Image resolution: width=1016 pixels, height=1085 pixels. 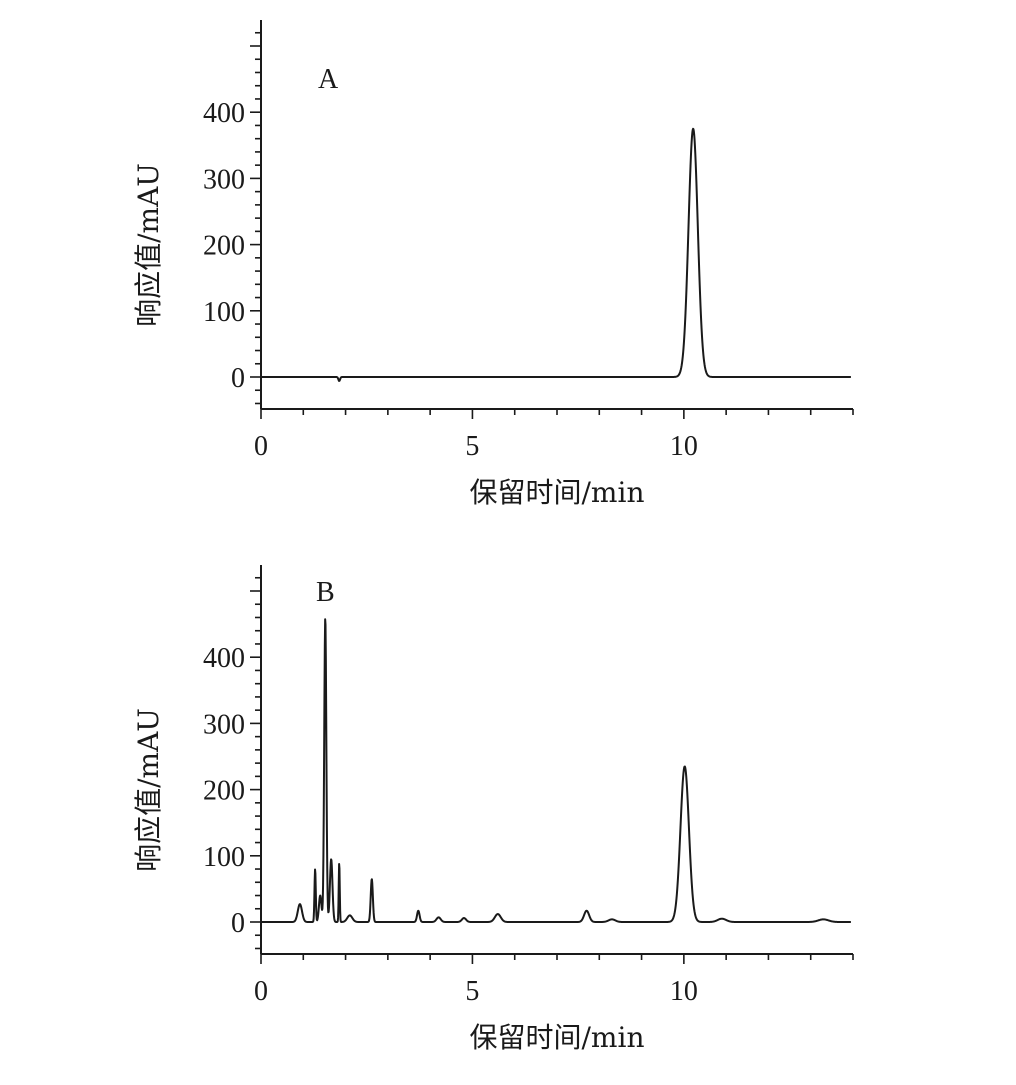 What do you see at coordinates (325, 592) in the screenshot?
I see `panel-label: B` at bounding box center [325, 592].